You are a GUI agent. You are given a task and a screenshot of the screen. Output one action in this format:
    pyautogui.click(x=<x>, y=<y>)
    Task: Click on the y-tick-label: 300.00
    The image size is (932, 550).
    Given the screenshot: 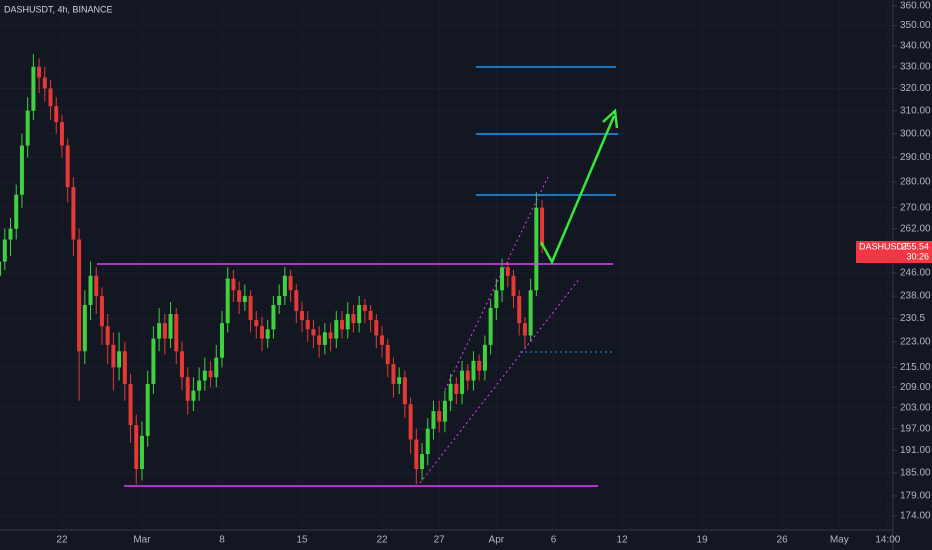 What is the action you would take?
    pyautogui.click(x=915, y=133)
    